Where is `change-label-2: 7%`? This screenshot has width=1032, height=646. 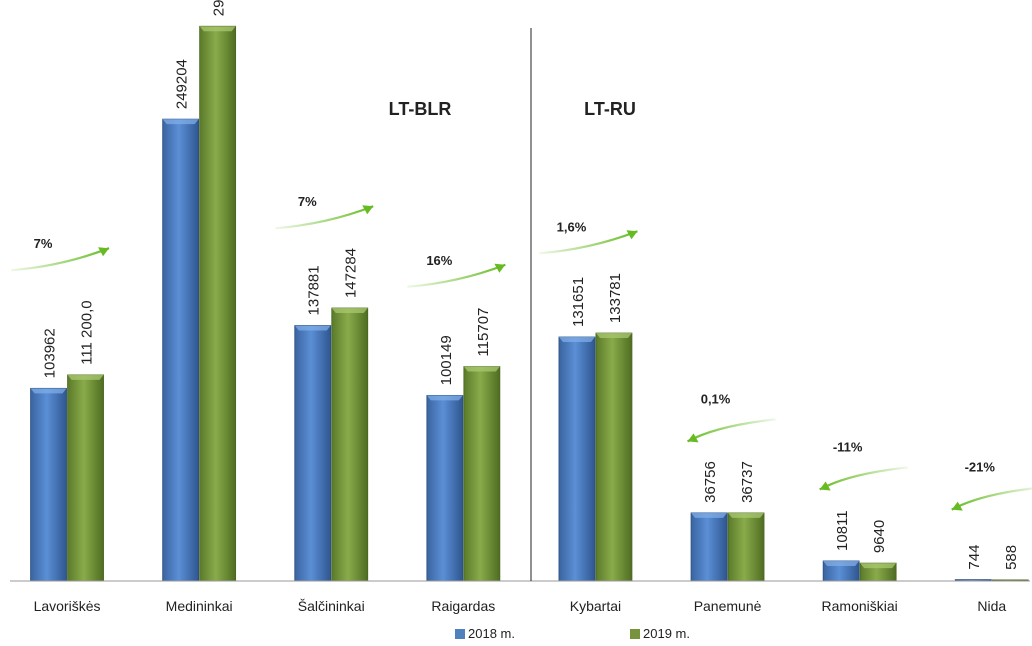 change-label-2: 7% is located at coordinates (307, 201).